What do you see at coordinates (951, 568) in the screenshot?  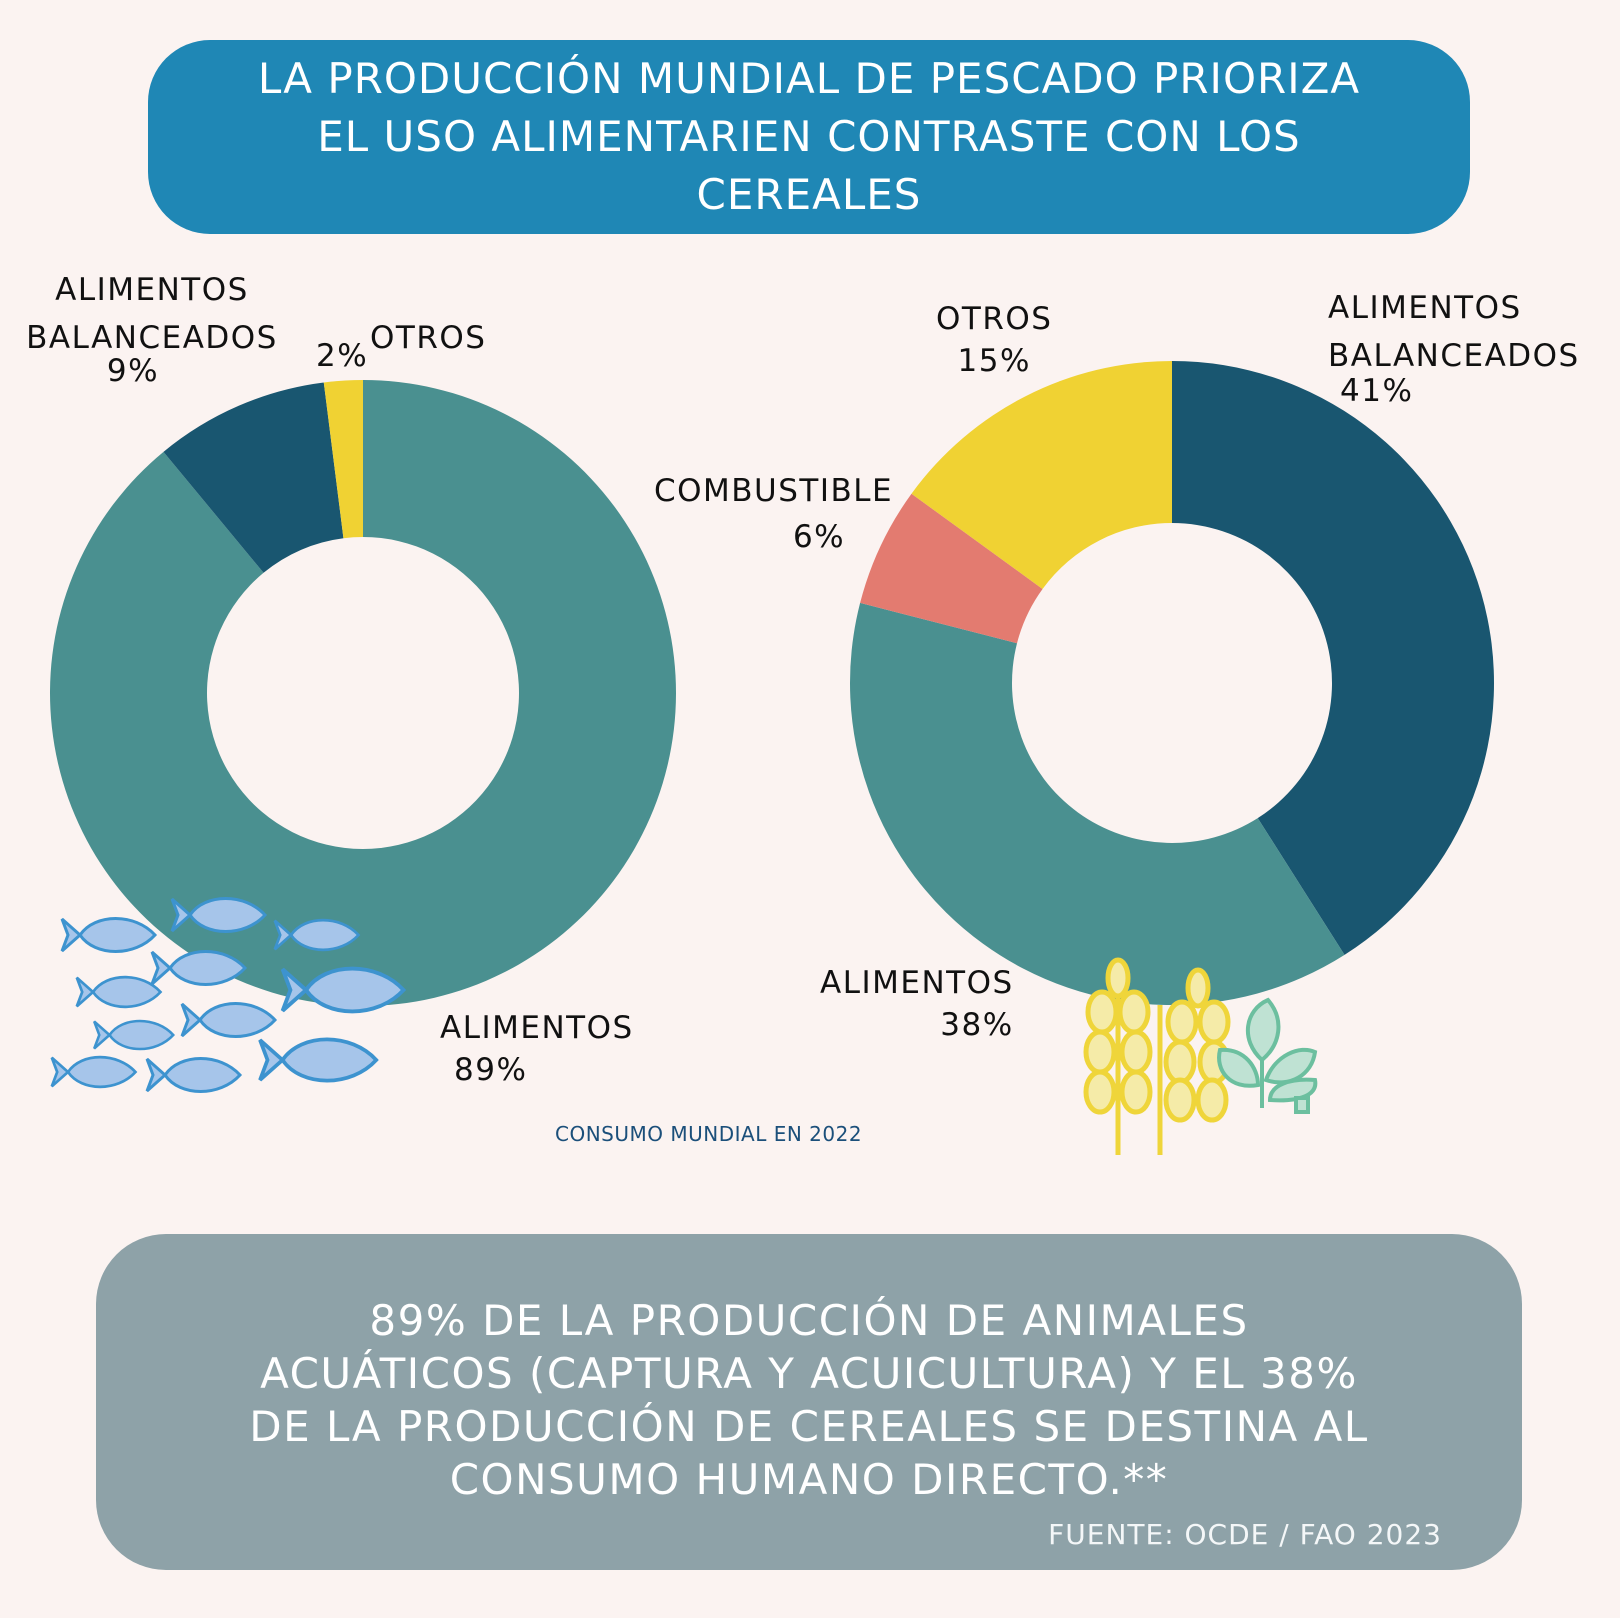 I see `donut-slice-combustible` at bounding box center [951, 568].